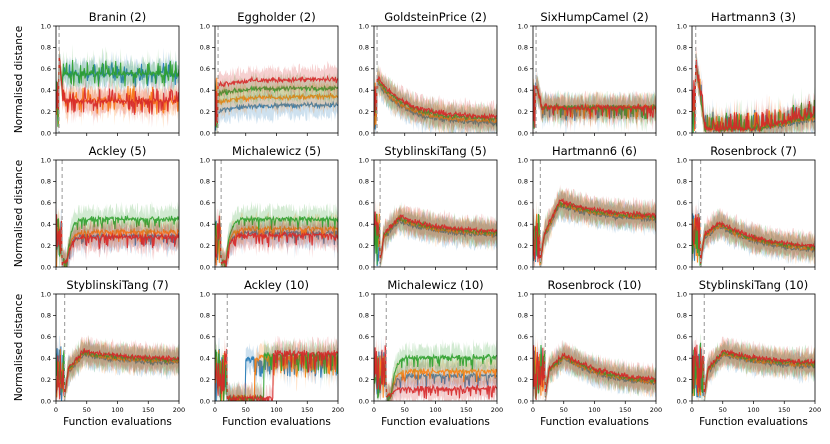  I want to click on panel: Rosenbrock (7) 0.0 0.2 0.4 0.6 0.8 1.0, so click(746, 207).